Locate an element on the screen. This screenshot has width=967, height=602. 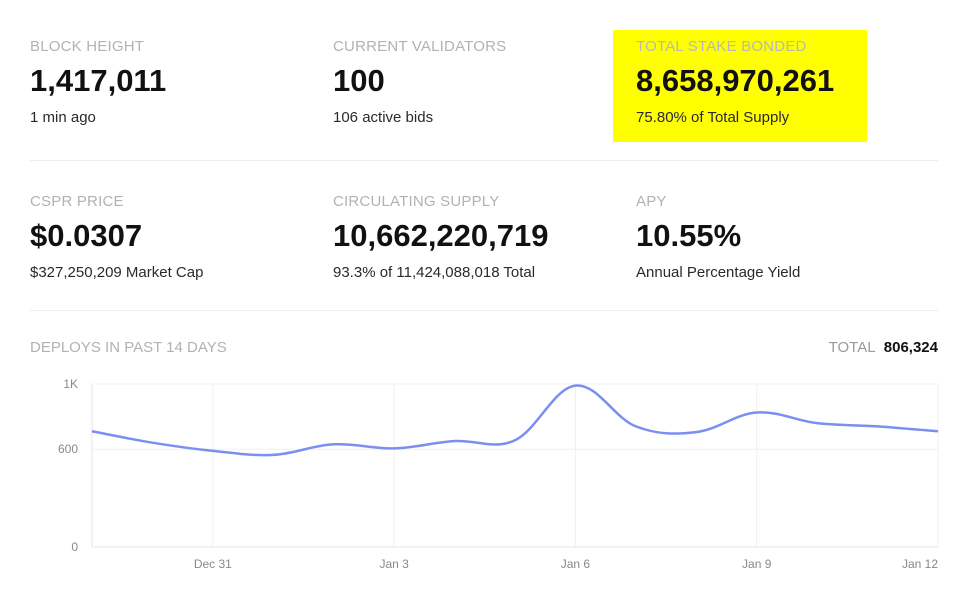
stat-apy: APY 10.55% Annual Percentage Yield is located at coordinates (718, 237).